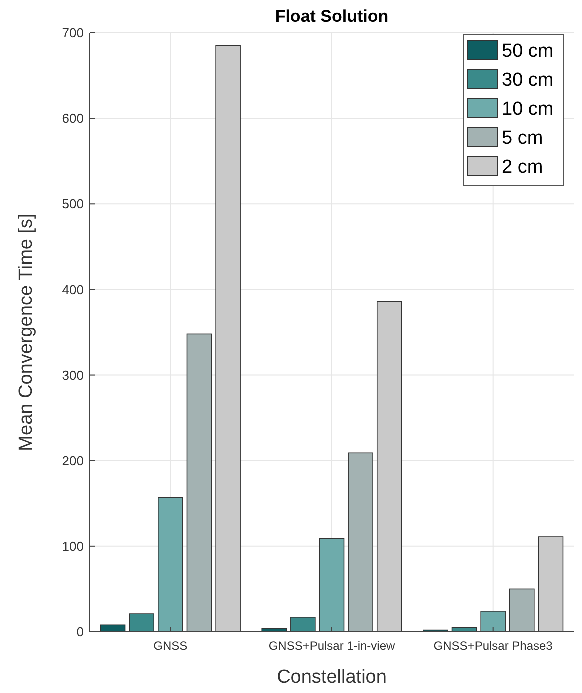  What do you see at coordinates (26, 333) in the screenshot?
I see `y-axis-title: Mean Convergence Time [s]` at bounding box center [26, 333].